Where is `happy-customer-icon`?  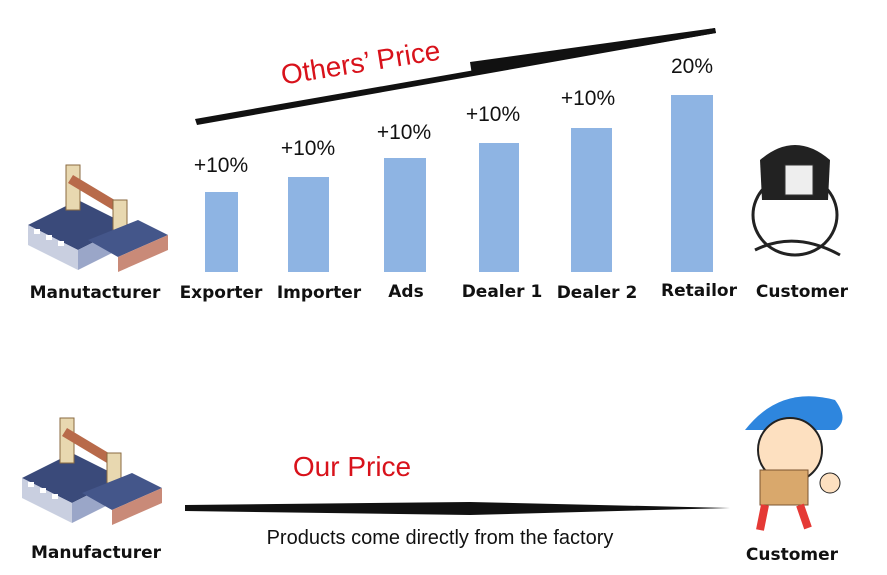 happy-customer-icon is located at coordinates (794, 463).